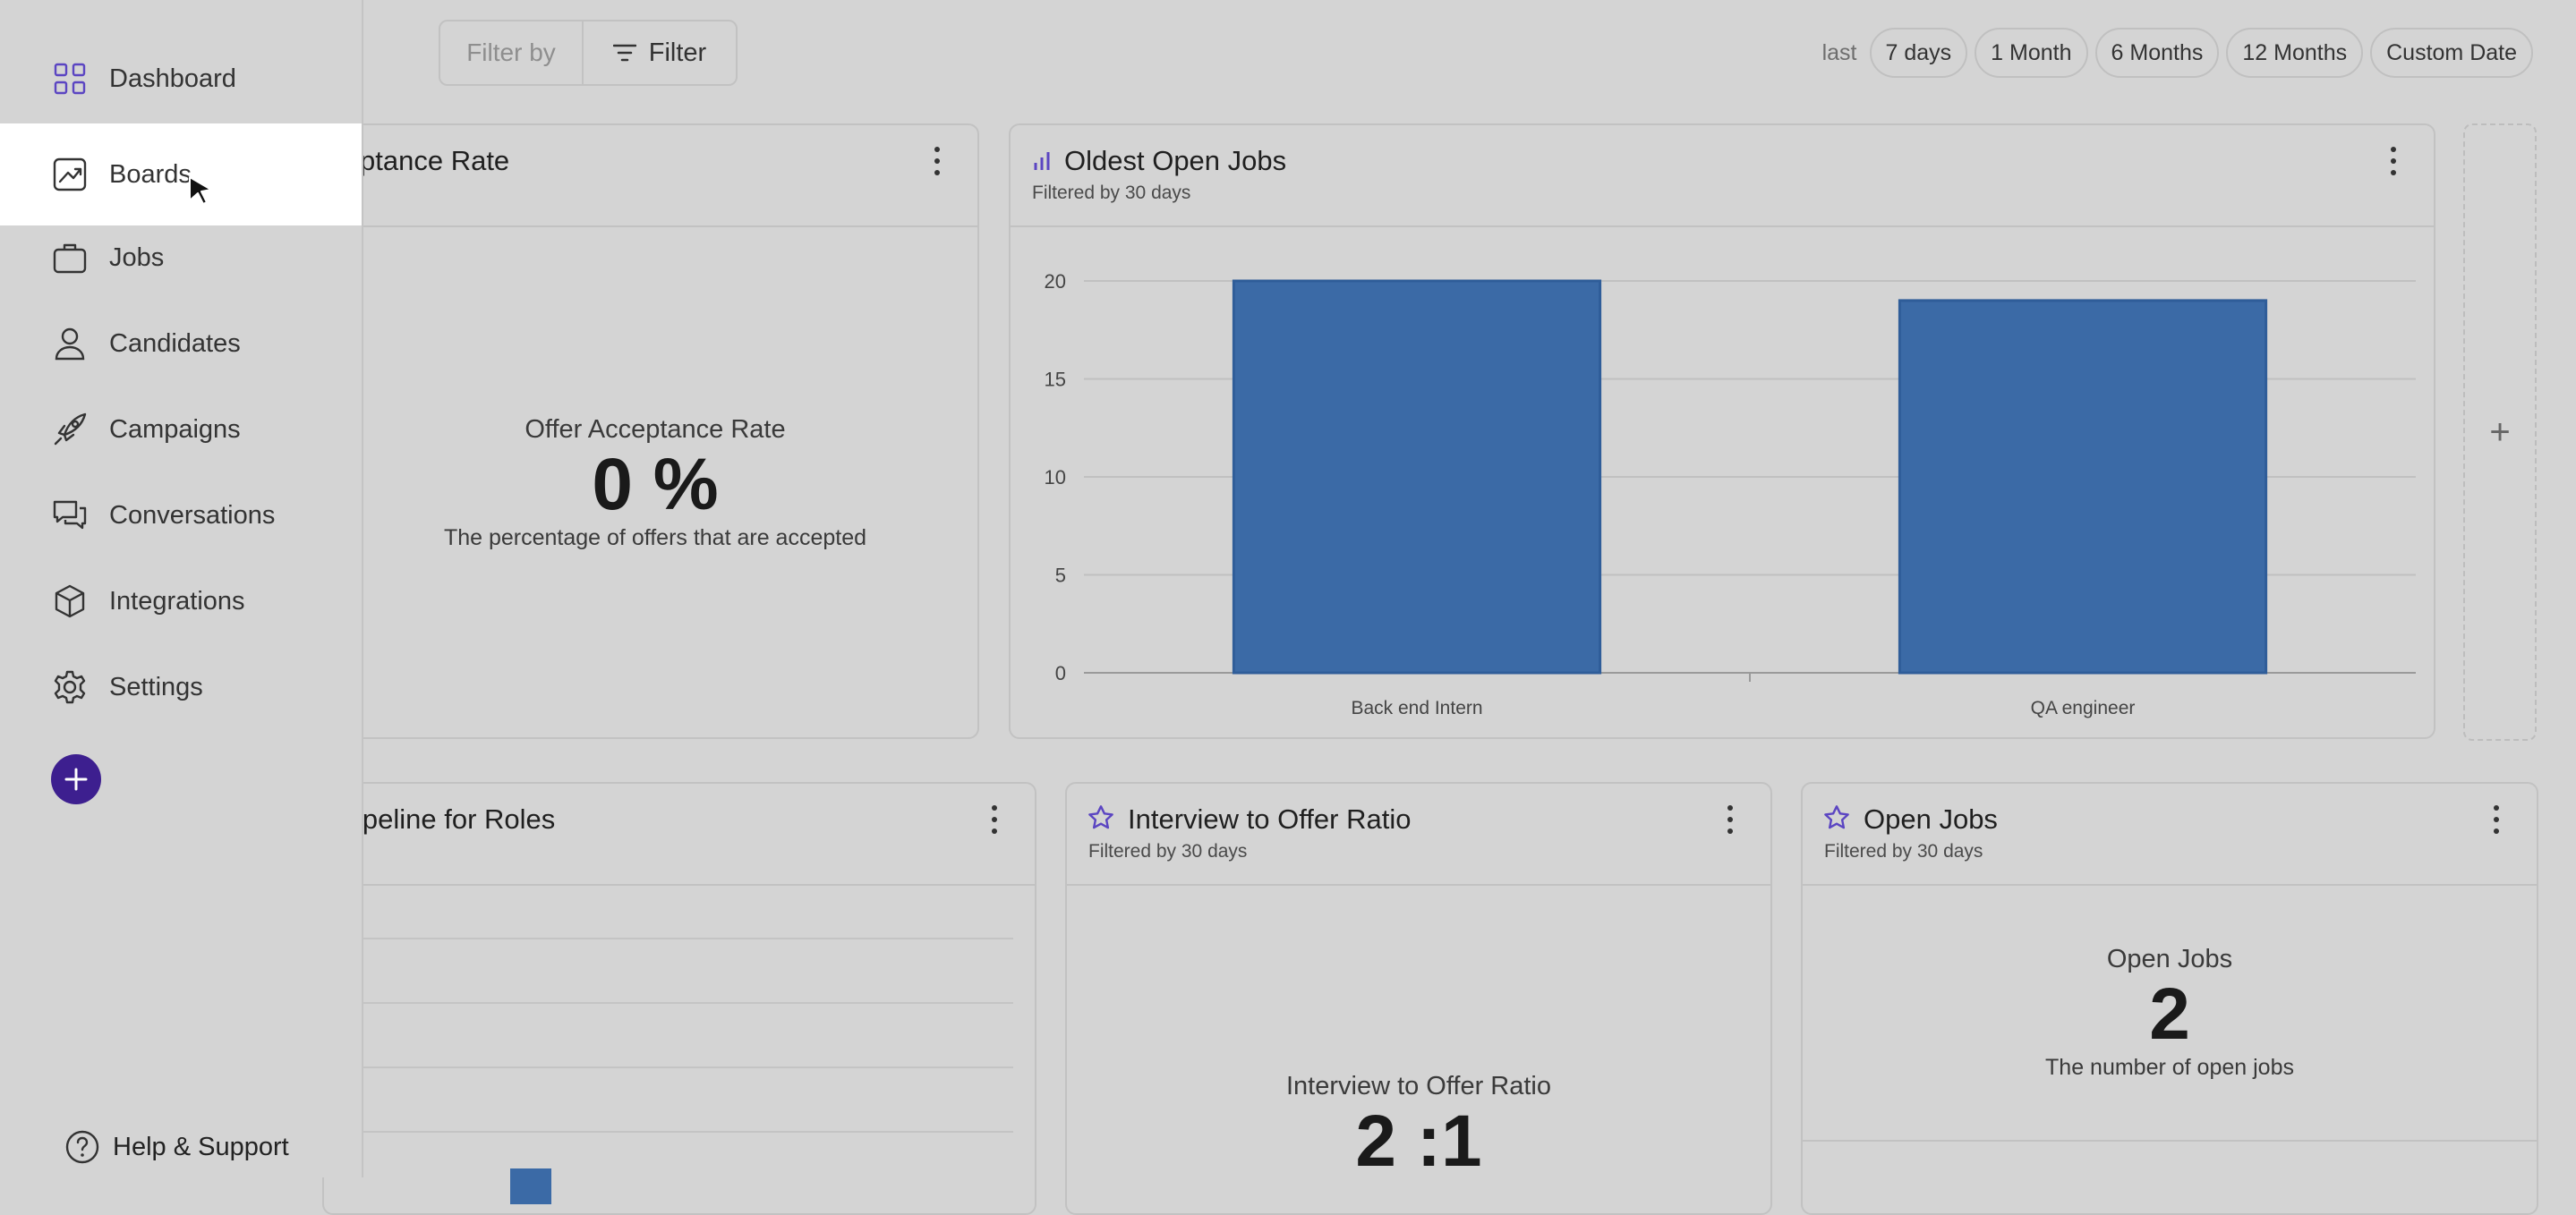 The image size is (2576, 1215). Describe the element at coordinates (70, 344) in the screenshot. I see `person-icon` at that location.